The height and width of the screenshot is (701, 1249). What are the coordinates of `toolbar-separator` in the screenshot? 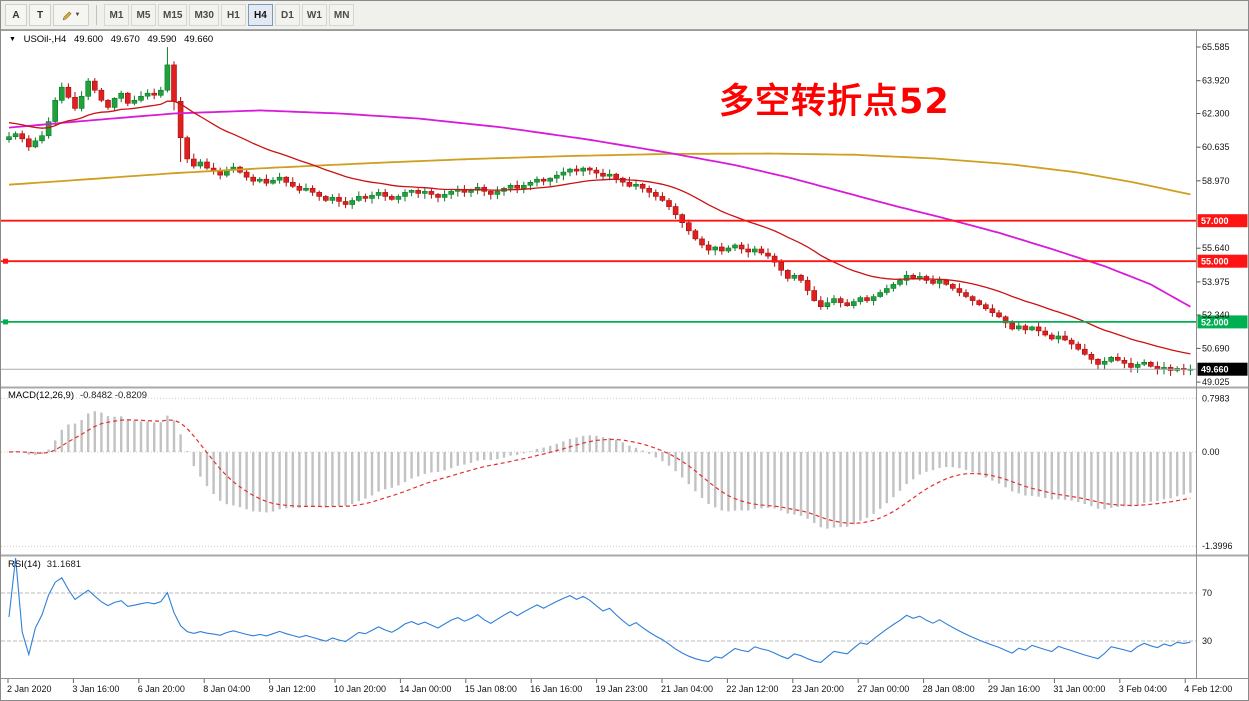 It's located at (96, 15).